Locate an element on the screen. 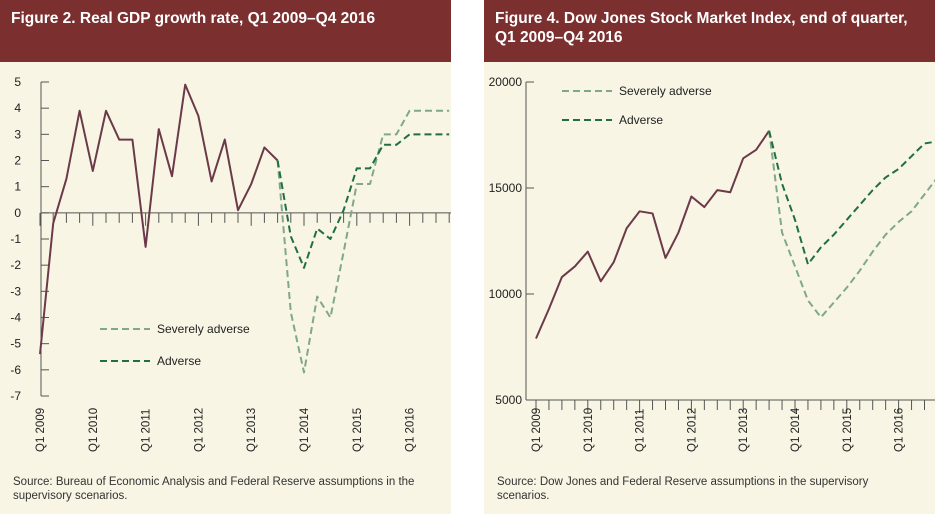 The height and width of the screenshot is (514, 935). y-tick-label: -5 is located at coordinates (15, 344).